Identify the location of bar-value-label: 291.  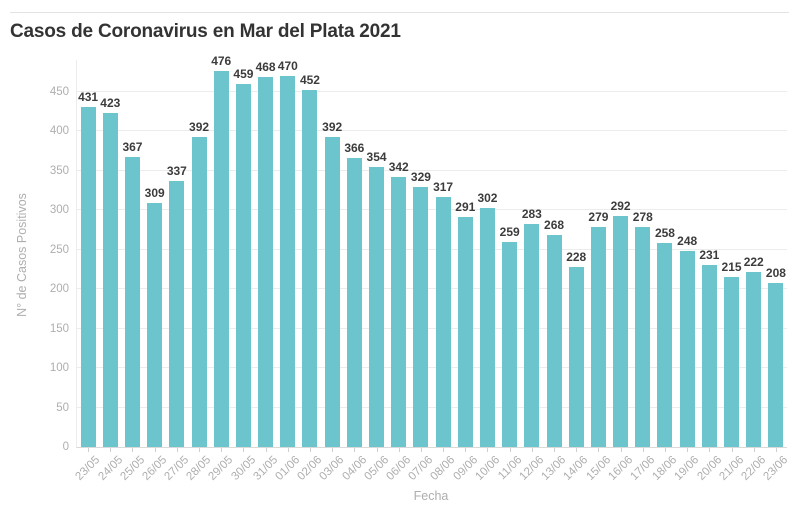
(465, 207).